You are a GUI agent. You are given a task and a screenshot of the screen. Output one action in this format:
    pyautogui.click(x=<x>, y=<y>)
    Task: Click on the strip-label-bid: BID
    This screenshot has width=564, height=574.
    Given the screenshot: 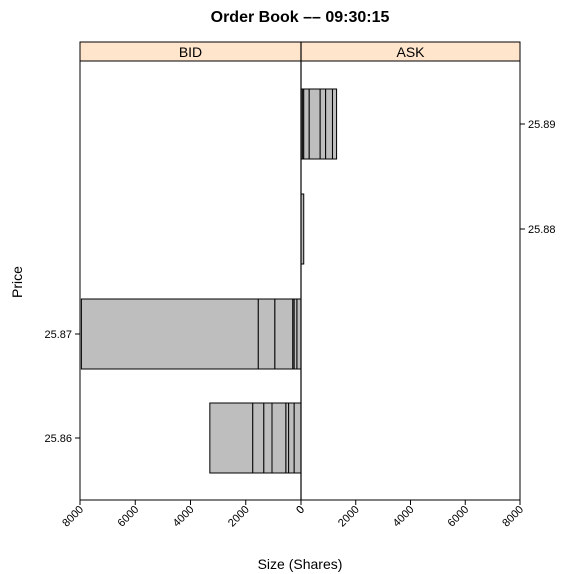 What is the action you would take?
    pyautogui.click(x=190, y=52)
    